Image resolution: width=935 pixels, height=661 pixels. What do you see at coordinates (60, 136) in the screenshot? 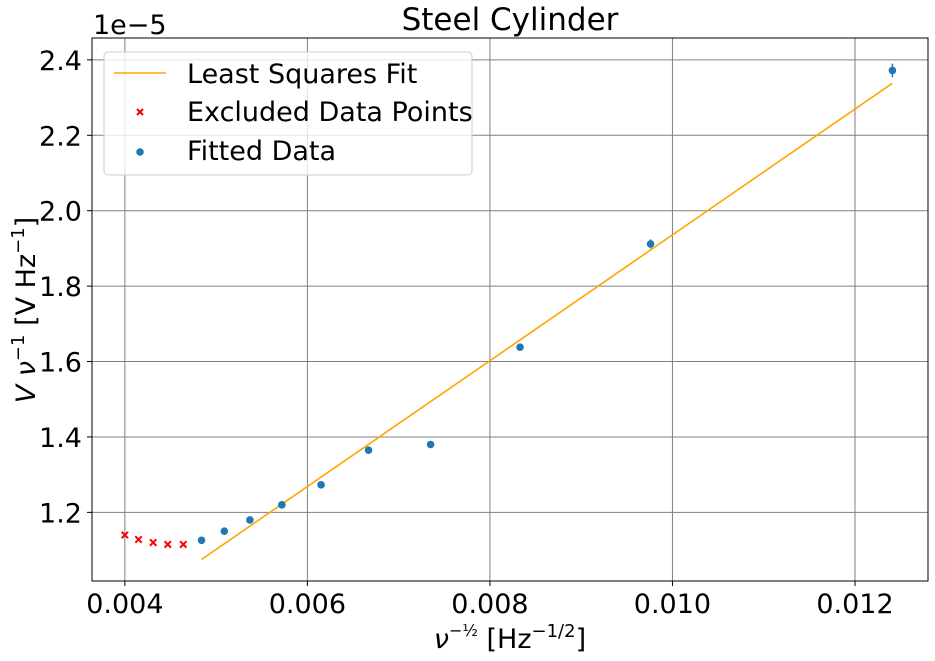
I see `y-tick-label: 2.2` at bounding box center [60, 136].